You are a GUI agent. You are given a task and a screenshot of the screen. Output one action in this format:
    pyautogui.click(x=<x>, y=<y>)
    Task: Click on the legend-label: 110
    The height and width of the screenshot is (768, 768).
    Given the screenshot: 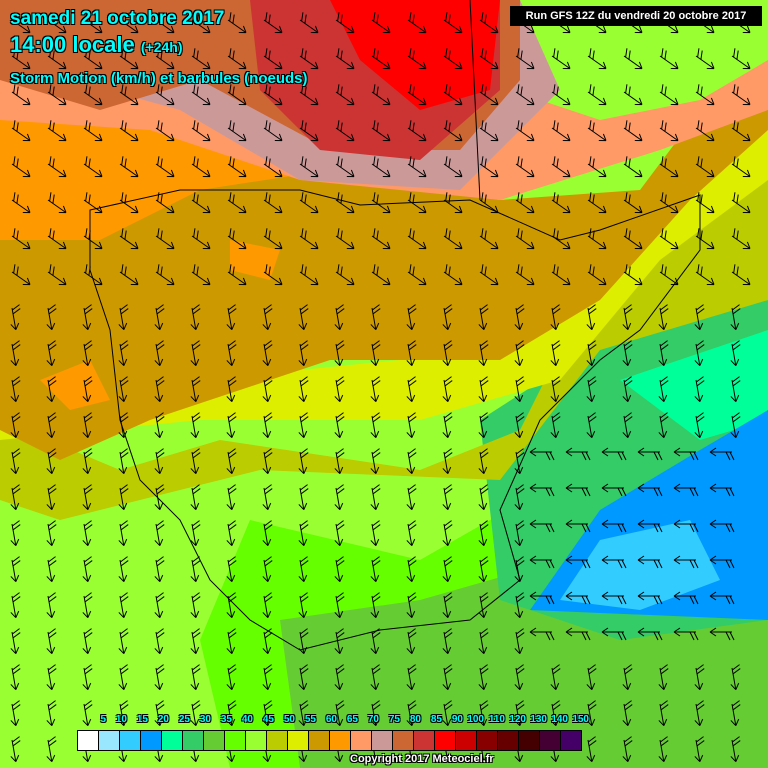 What is the action you would take?
    pyautogui.click(x=496, y=719)
    